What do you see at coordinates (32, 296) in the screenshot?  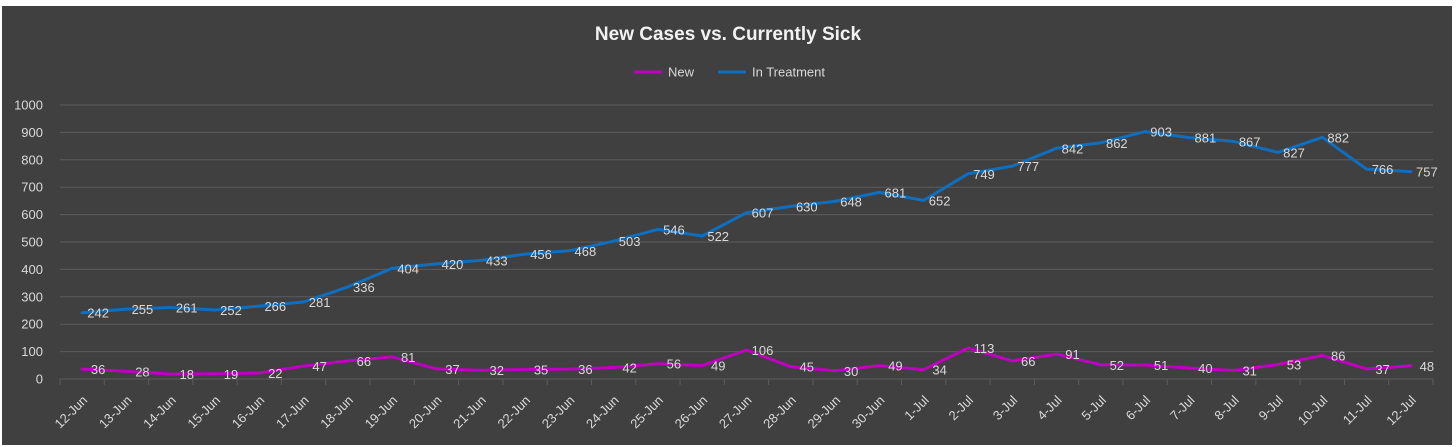 I see `y-tick-label: 300` at bounding box center [32, 296].